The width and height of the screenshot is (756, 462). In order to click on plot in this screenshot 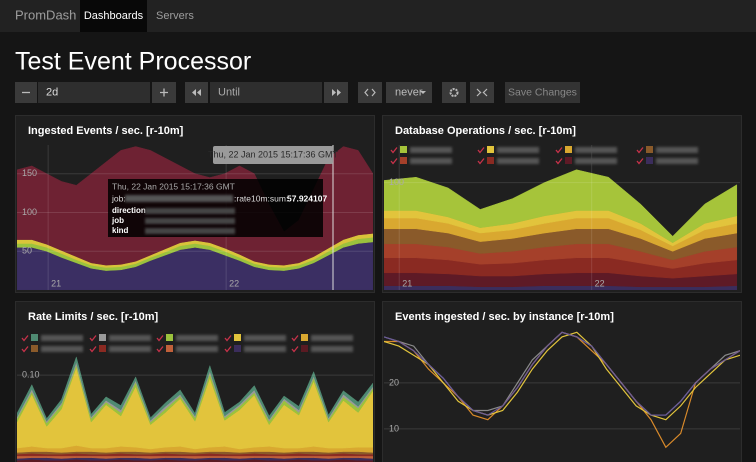, I will do `click(562, 217)`.